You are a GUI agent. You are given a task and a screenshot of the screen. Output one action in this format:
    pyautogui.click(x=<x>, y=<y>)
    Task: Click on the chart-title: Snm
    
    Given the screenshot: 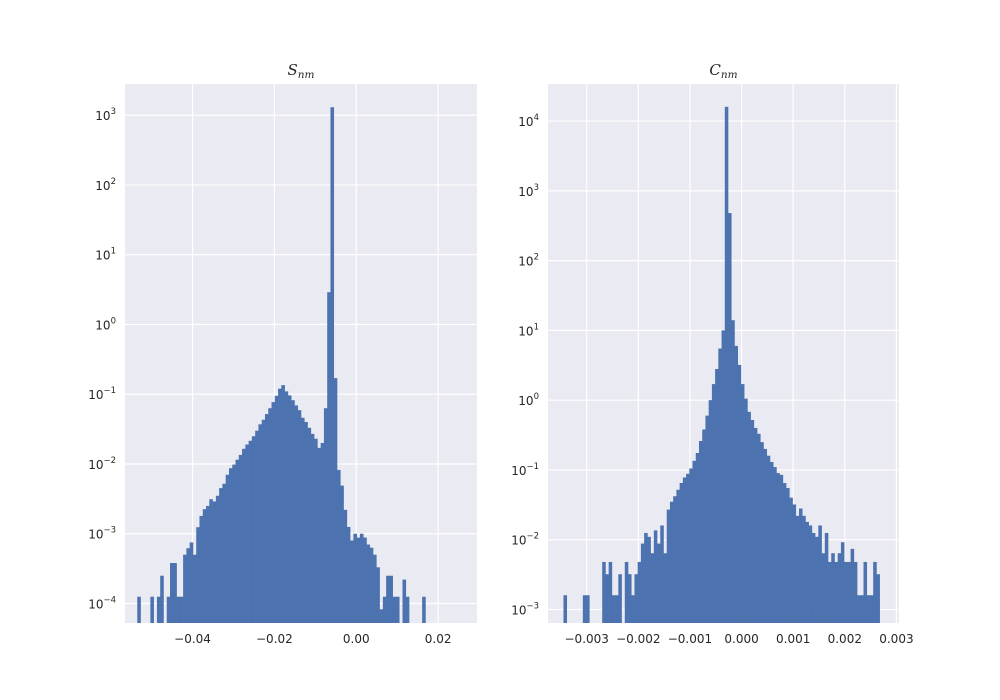 What is the action you would take?
    pyautogui.click(x=300, y=71)
    